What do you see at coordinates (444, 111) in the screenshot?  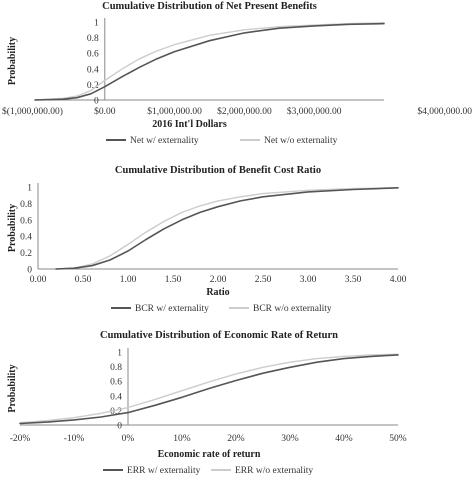 I see `x-tick-label: $4,000,000.00` at bounding box center [444, 111].